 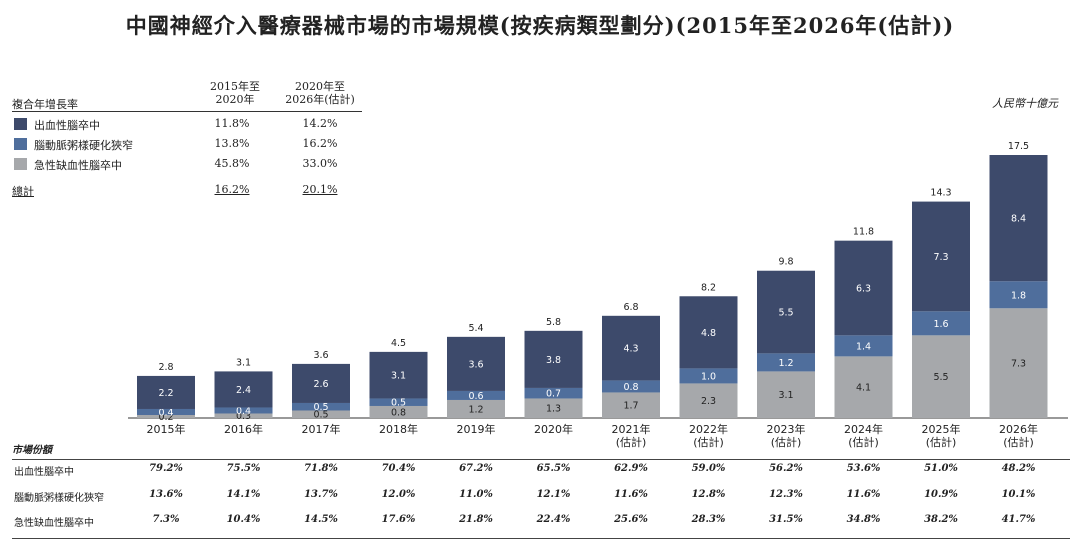 I want to click on share-cell: 12.0%, so click(x=398, y=494).